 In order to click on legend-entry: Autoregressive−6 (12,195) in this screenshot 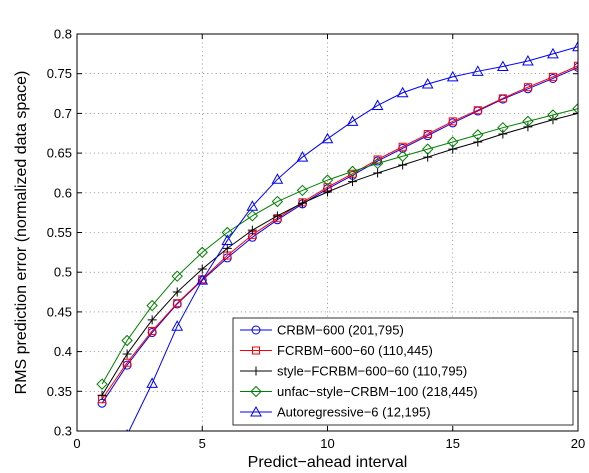, I will do `click(335, 412)`.